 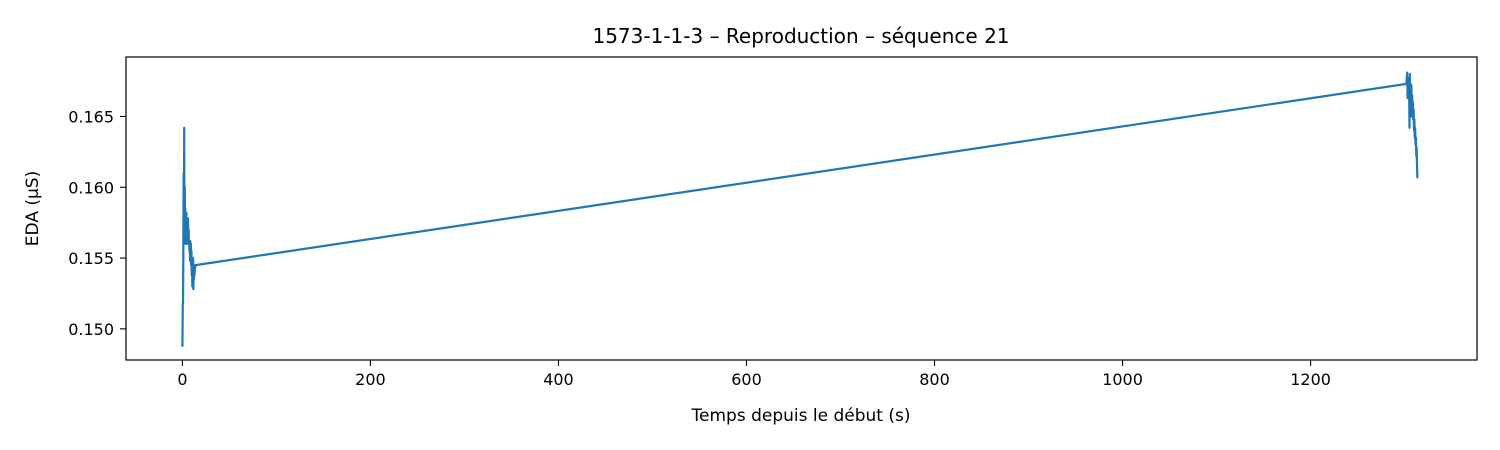 I want to click on x-axis: 0 200 400 600 800 1000 1200, so click(x=754, y=374).